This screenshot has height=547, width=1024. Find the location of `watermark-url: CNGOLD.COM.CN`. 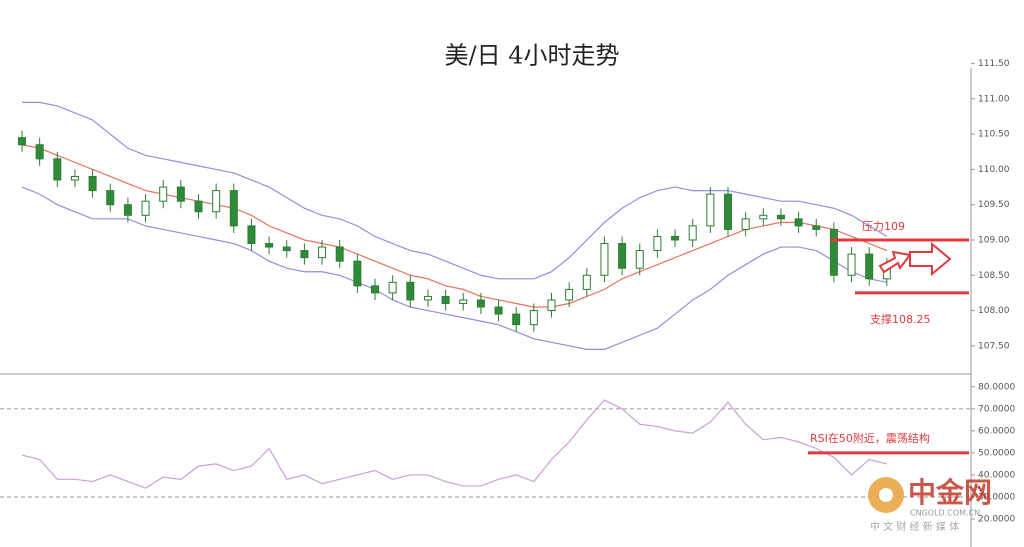

watermark-url: CNGOLD.COM.CN is located at coordinates (945, 513).